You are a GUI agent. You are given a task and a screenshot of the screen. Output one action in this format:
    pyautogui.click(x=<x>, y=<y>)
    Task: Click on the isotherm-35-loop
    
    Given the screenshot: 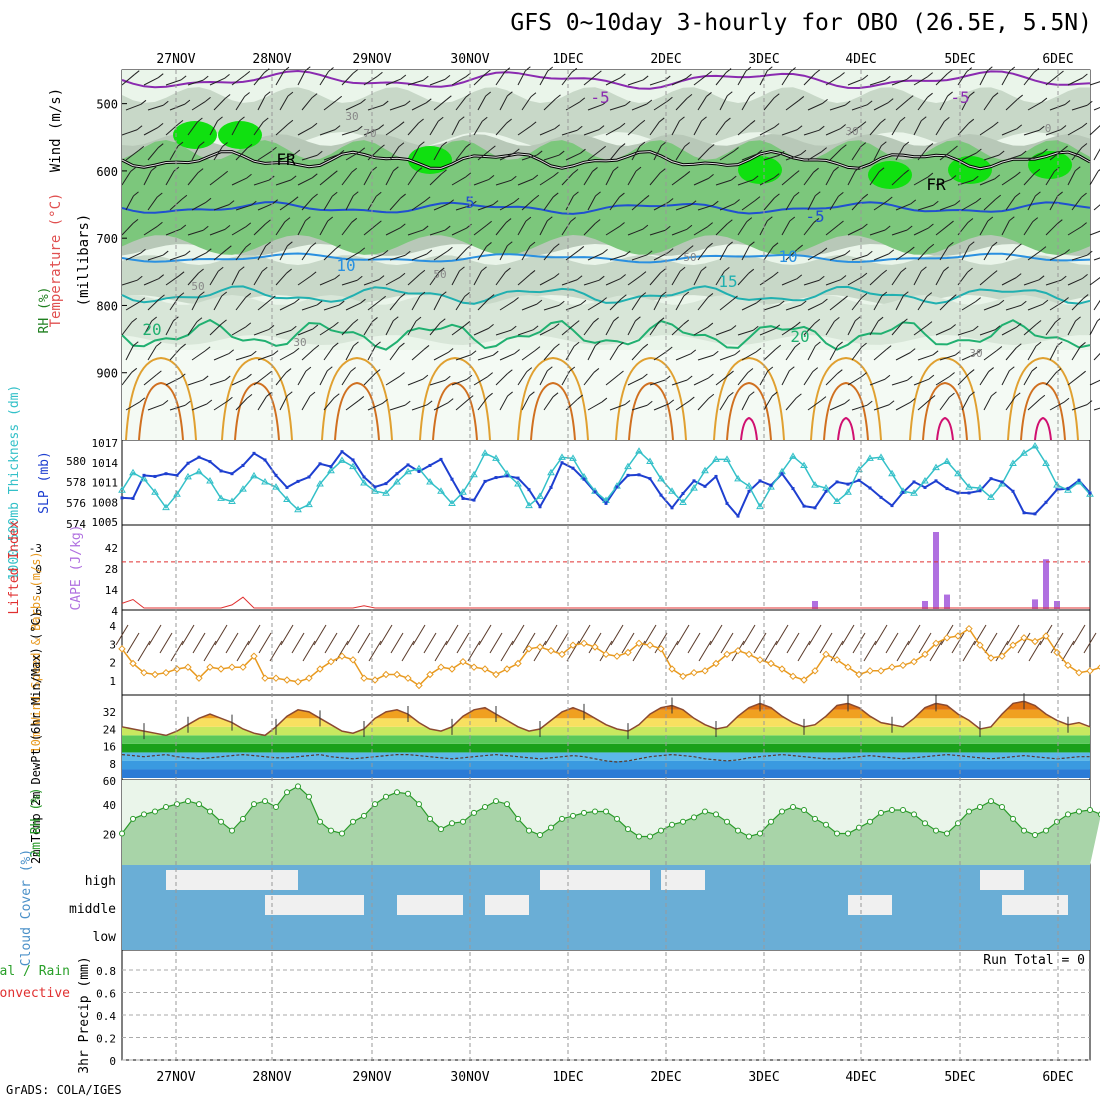 What is the action you would take?
    pyautogui.click(x=846, y=428)
    